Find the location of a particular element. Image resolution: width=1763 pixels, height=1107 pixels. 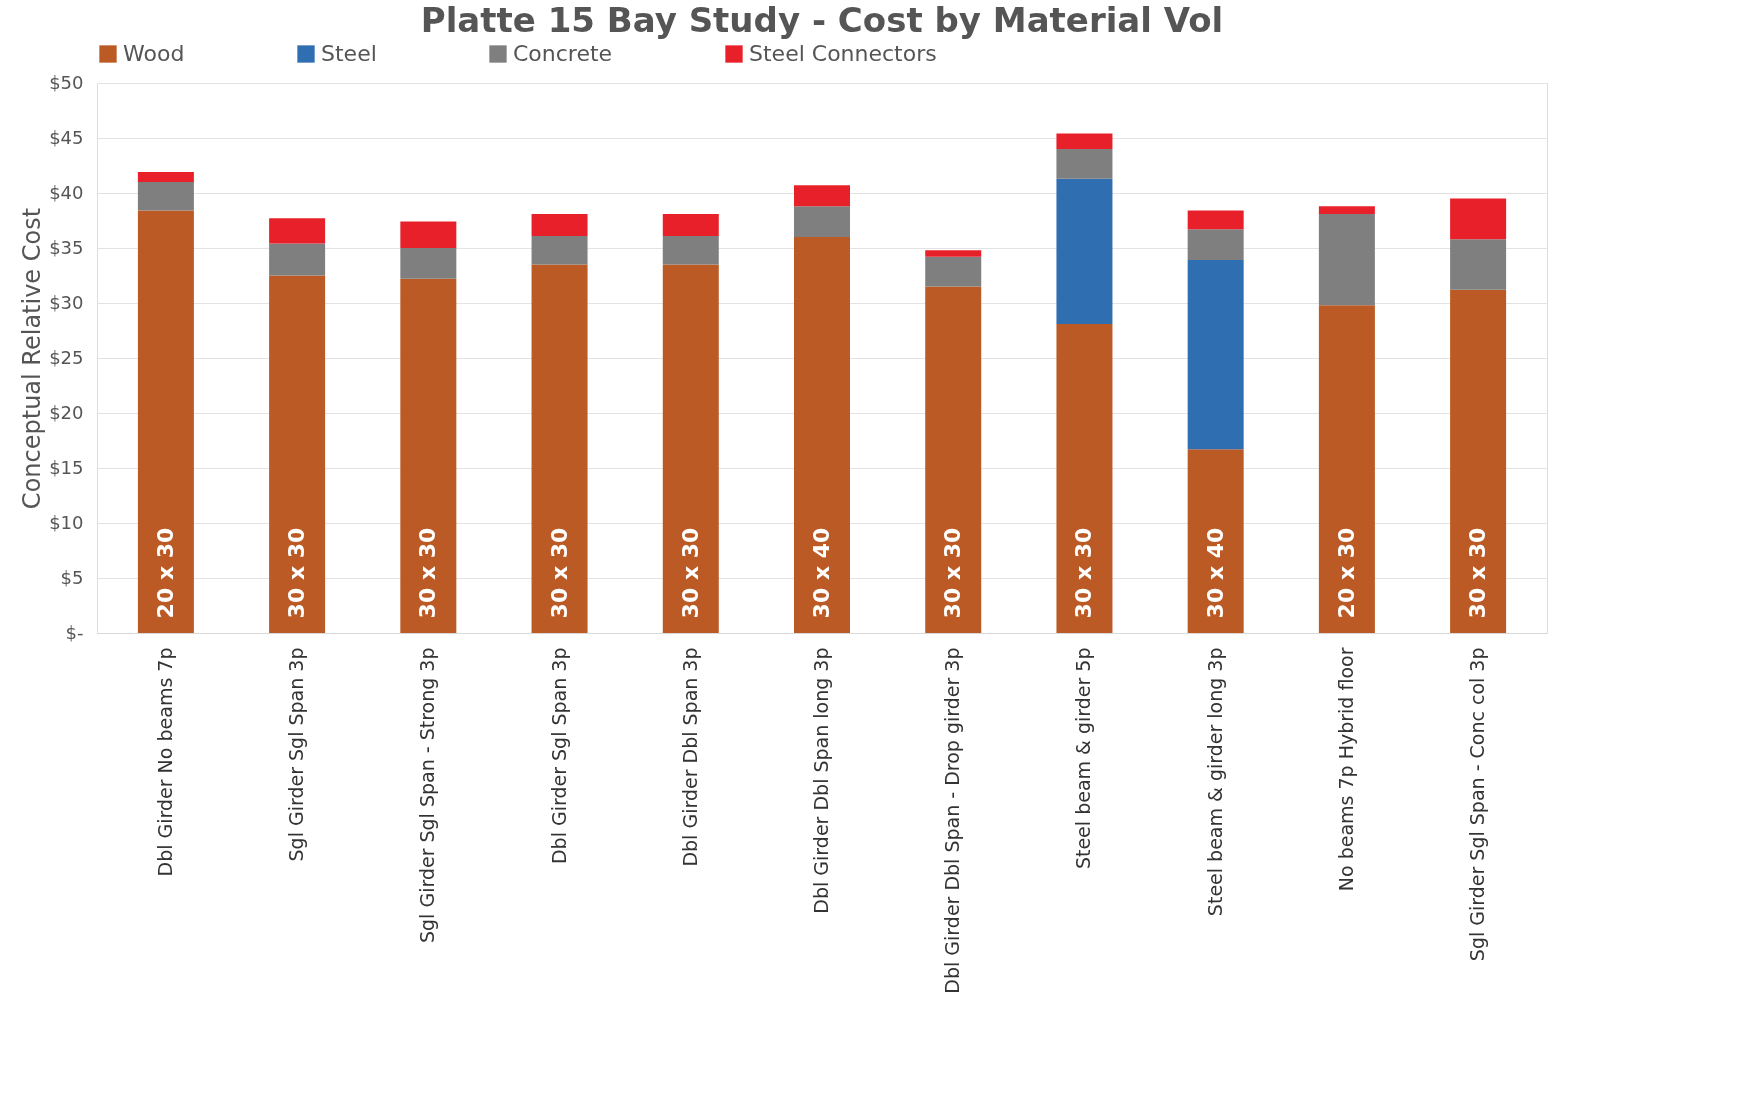

x-tick-label: Dbl Girder Dbl Span - Drop girder 3p is located at coordinates (952, 820).